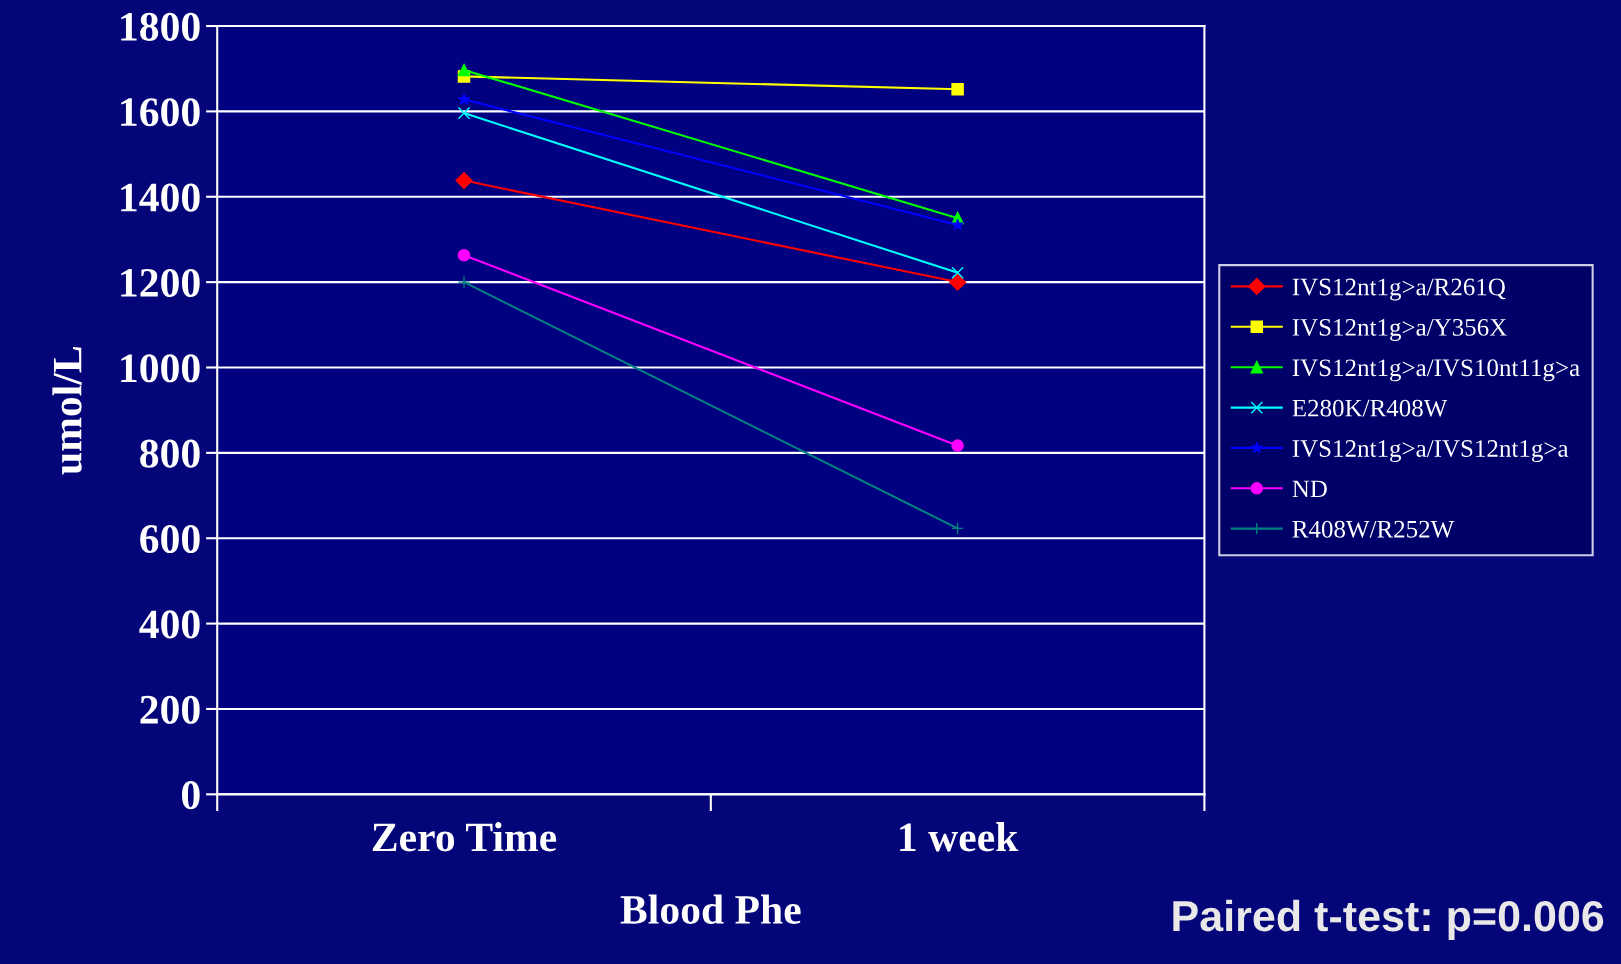  Describe the element at coordinates (160, 282) in the screenshot. I see `y-tick-label: 1200` at that location.